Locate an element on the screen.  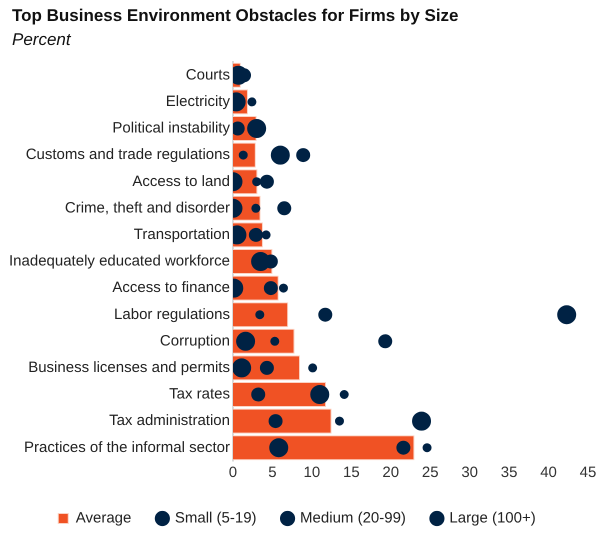
y-tick-label: Courts is located at coordinates (208, 75).